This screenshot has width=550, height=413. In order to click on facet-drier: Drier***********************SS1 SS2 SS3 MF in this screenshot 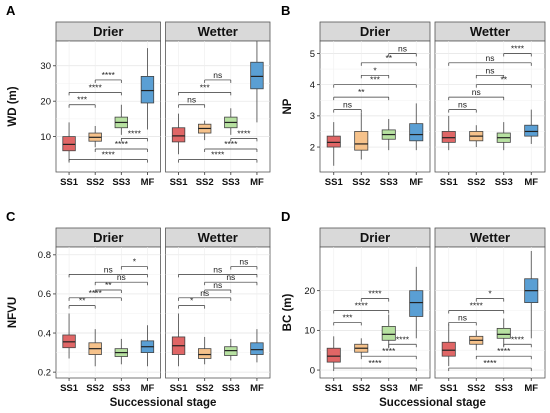, I will do `click(108, 104)`.